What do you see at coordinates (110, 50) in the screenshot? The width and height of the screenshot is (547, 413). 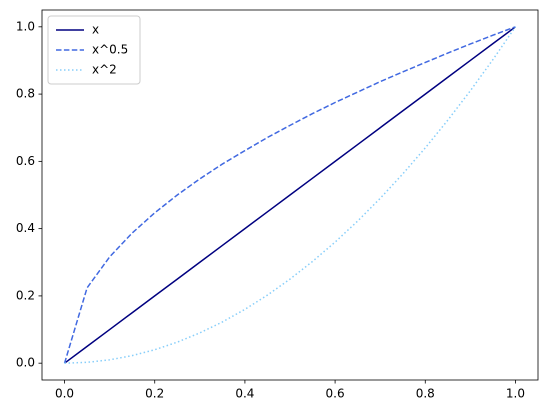 I see `legend-label: x^0.5` at bounding box center [110, 50].